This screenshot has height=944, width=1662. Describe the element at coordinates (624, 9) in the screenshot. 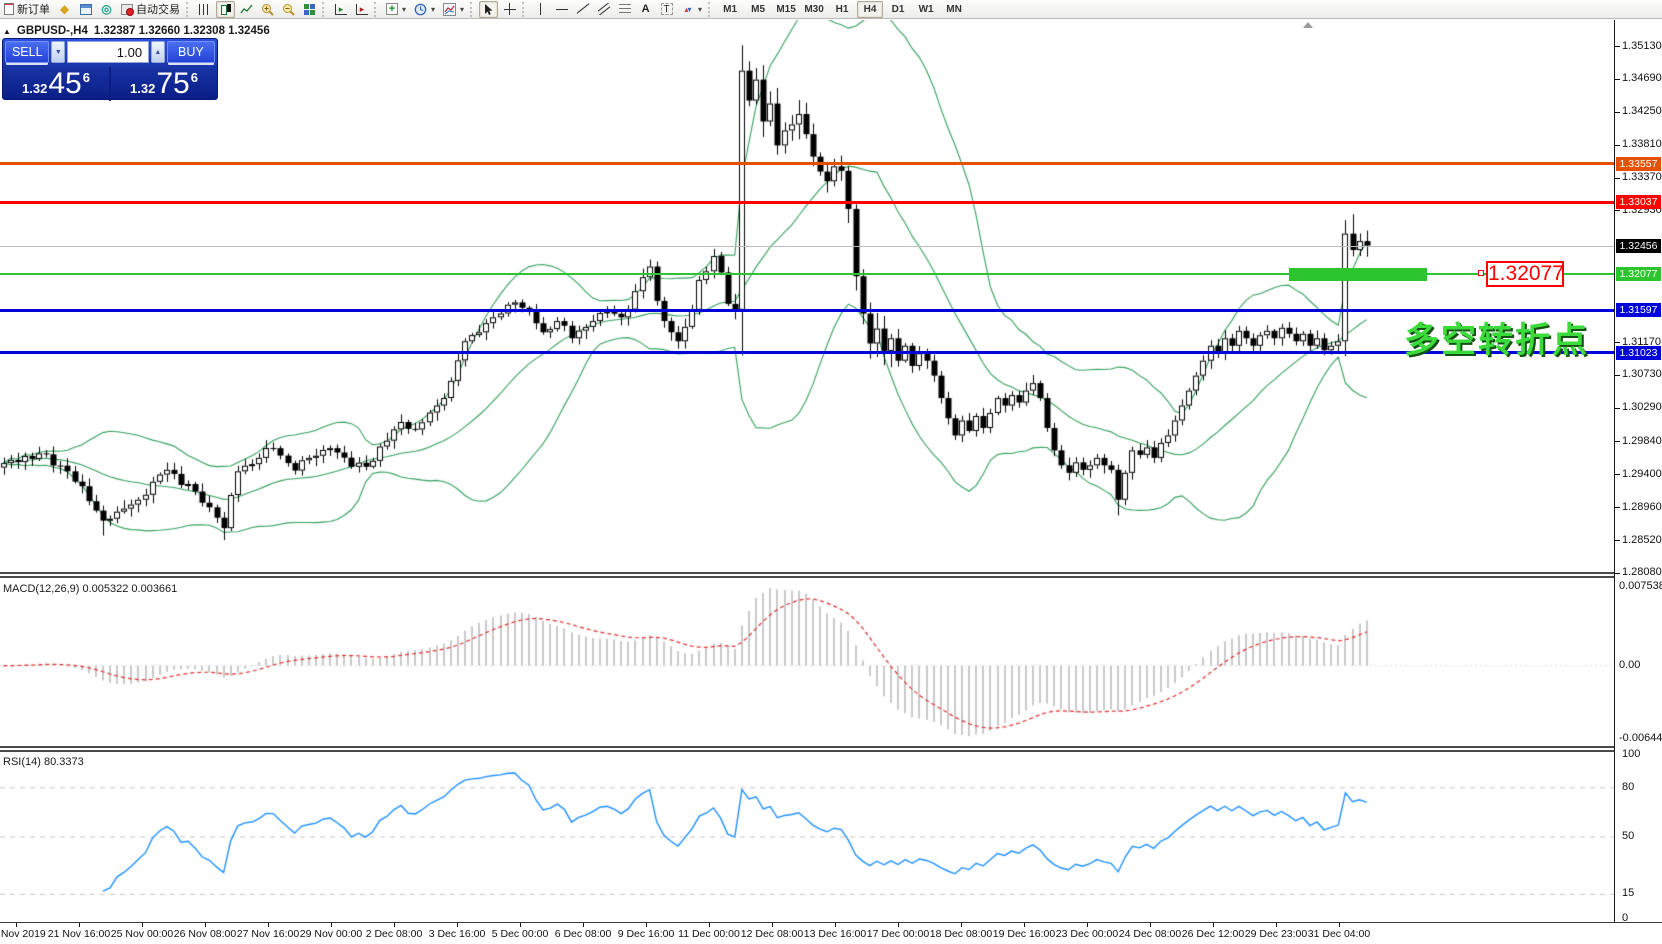

I see `fibonacci-button` at that location.